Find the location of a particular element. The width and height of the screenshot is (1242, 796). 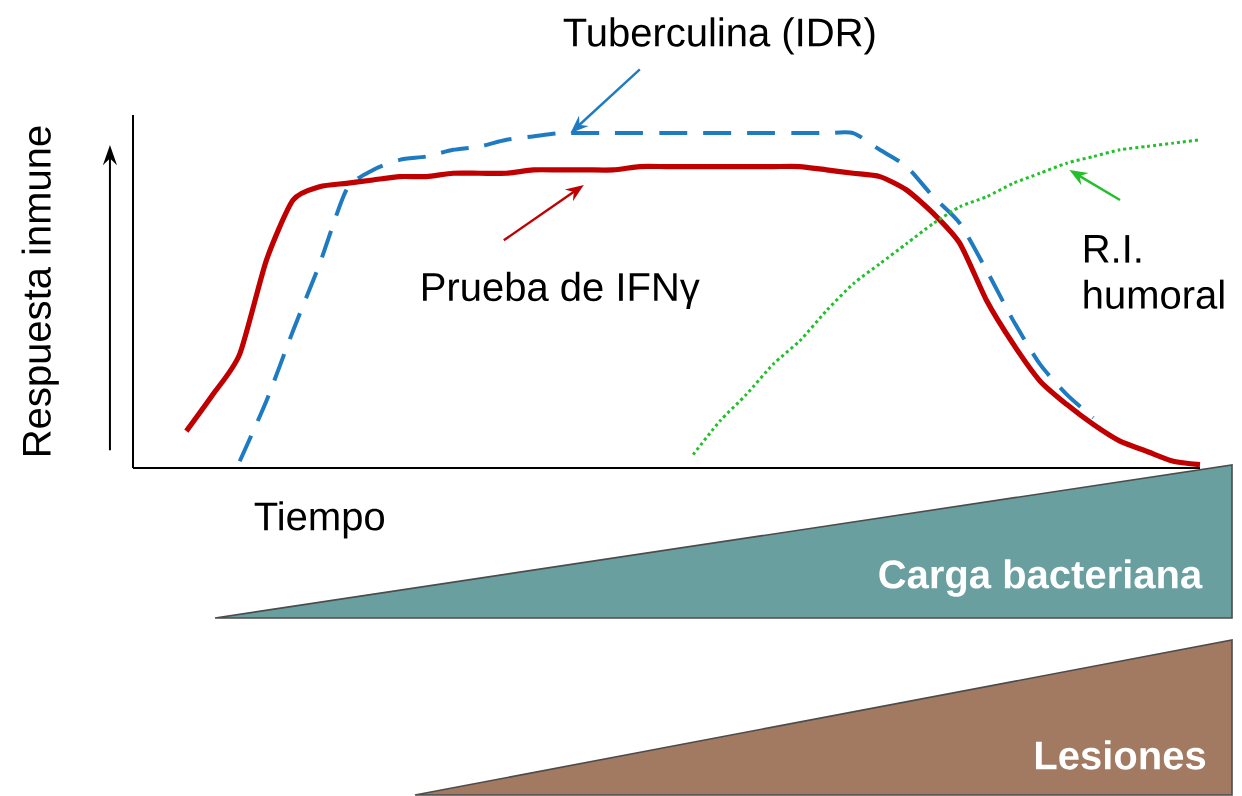

annotation: Lesiones is located at coordinates (1120, 755).